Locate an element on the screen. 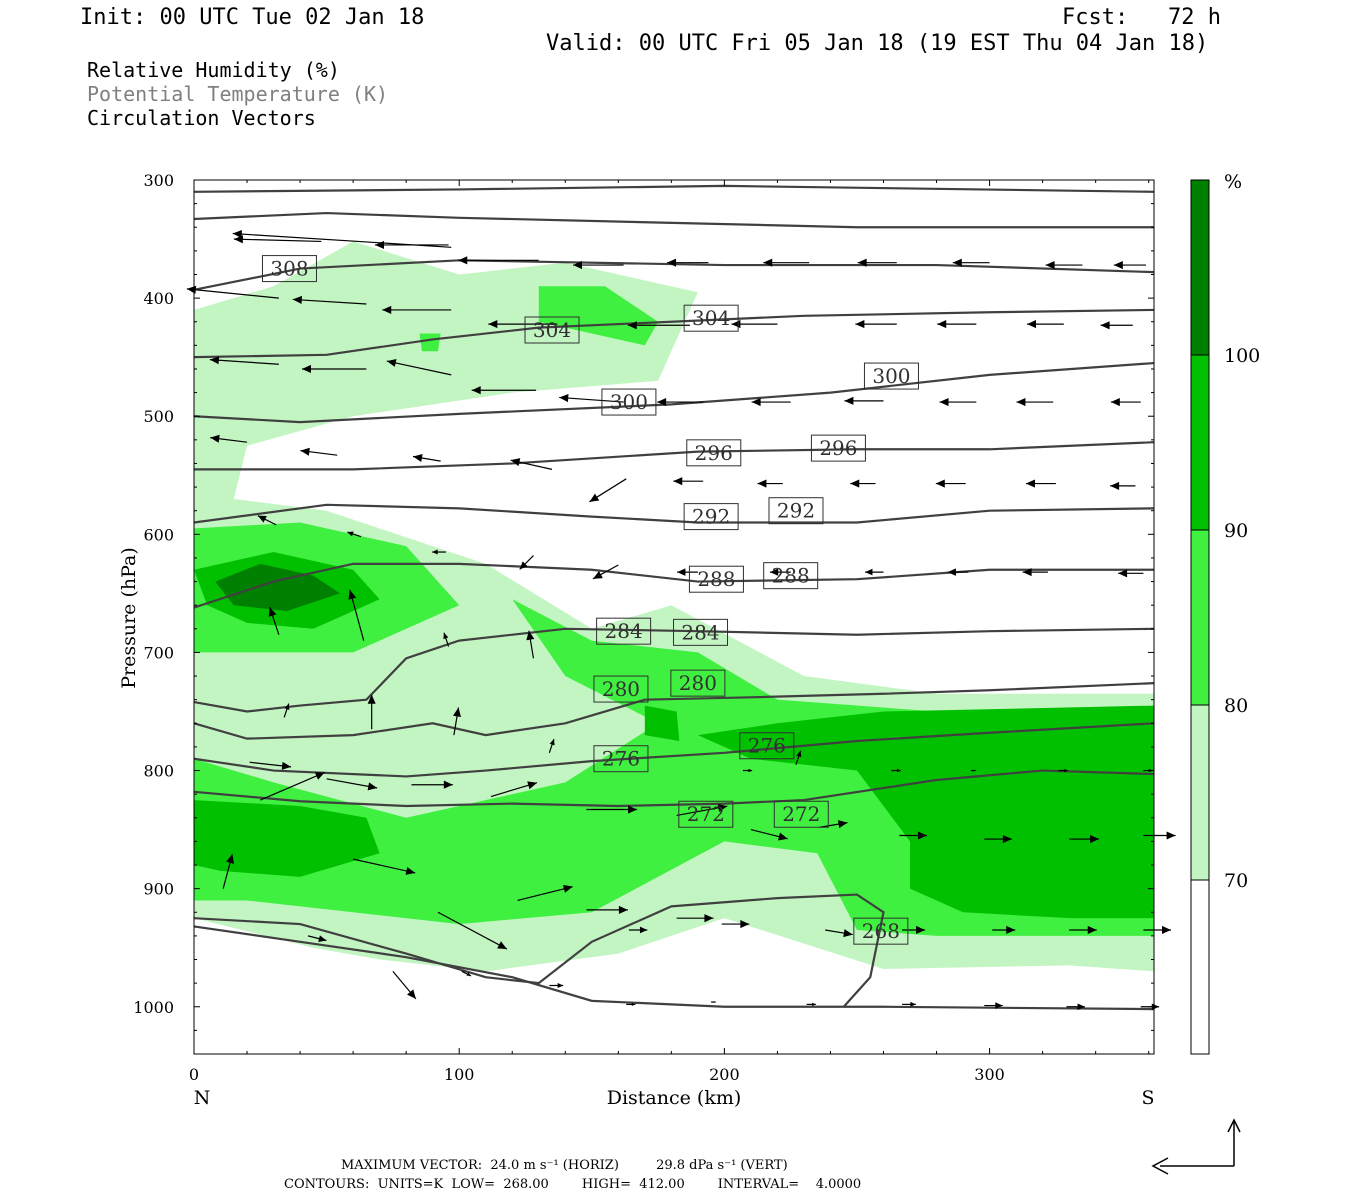 This screenshot has width=1350, height=1200. reference-vector-icon is located at coordinates (1196, 1146).